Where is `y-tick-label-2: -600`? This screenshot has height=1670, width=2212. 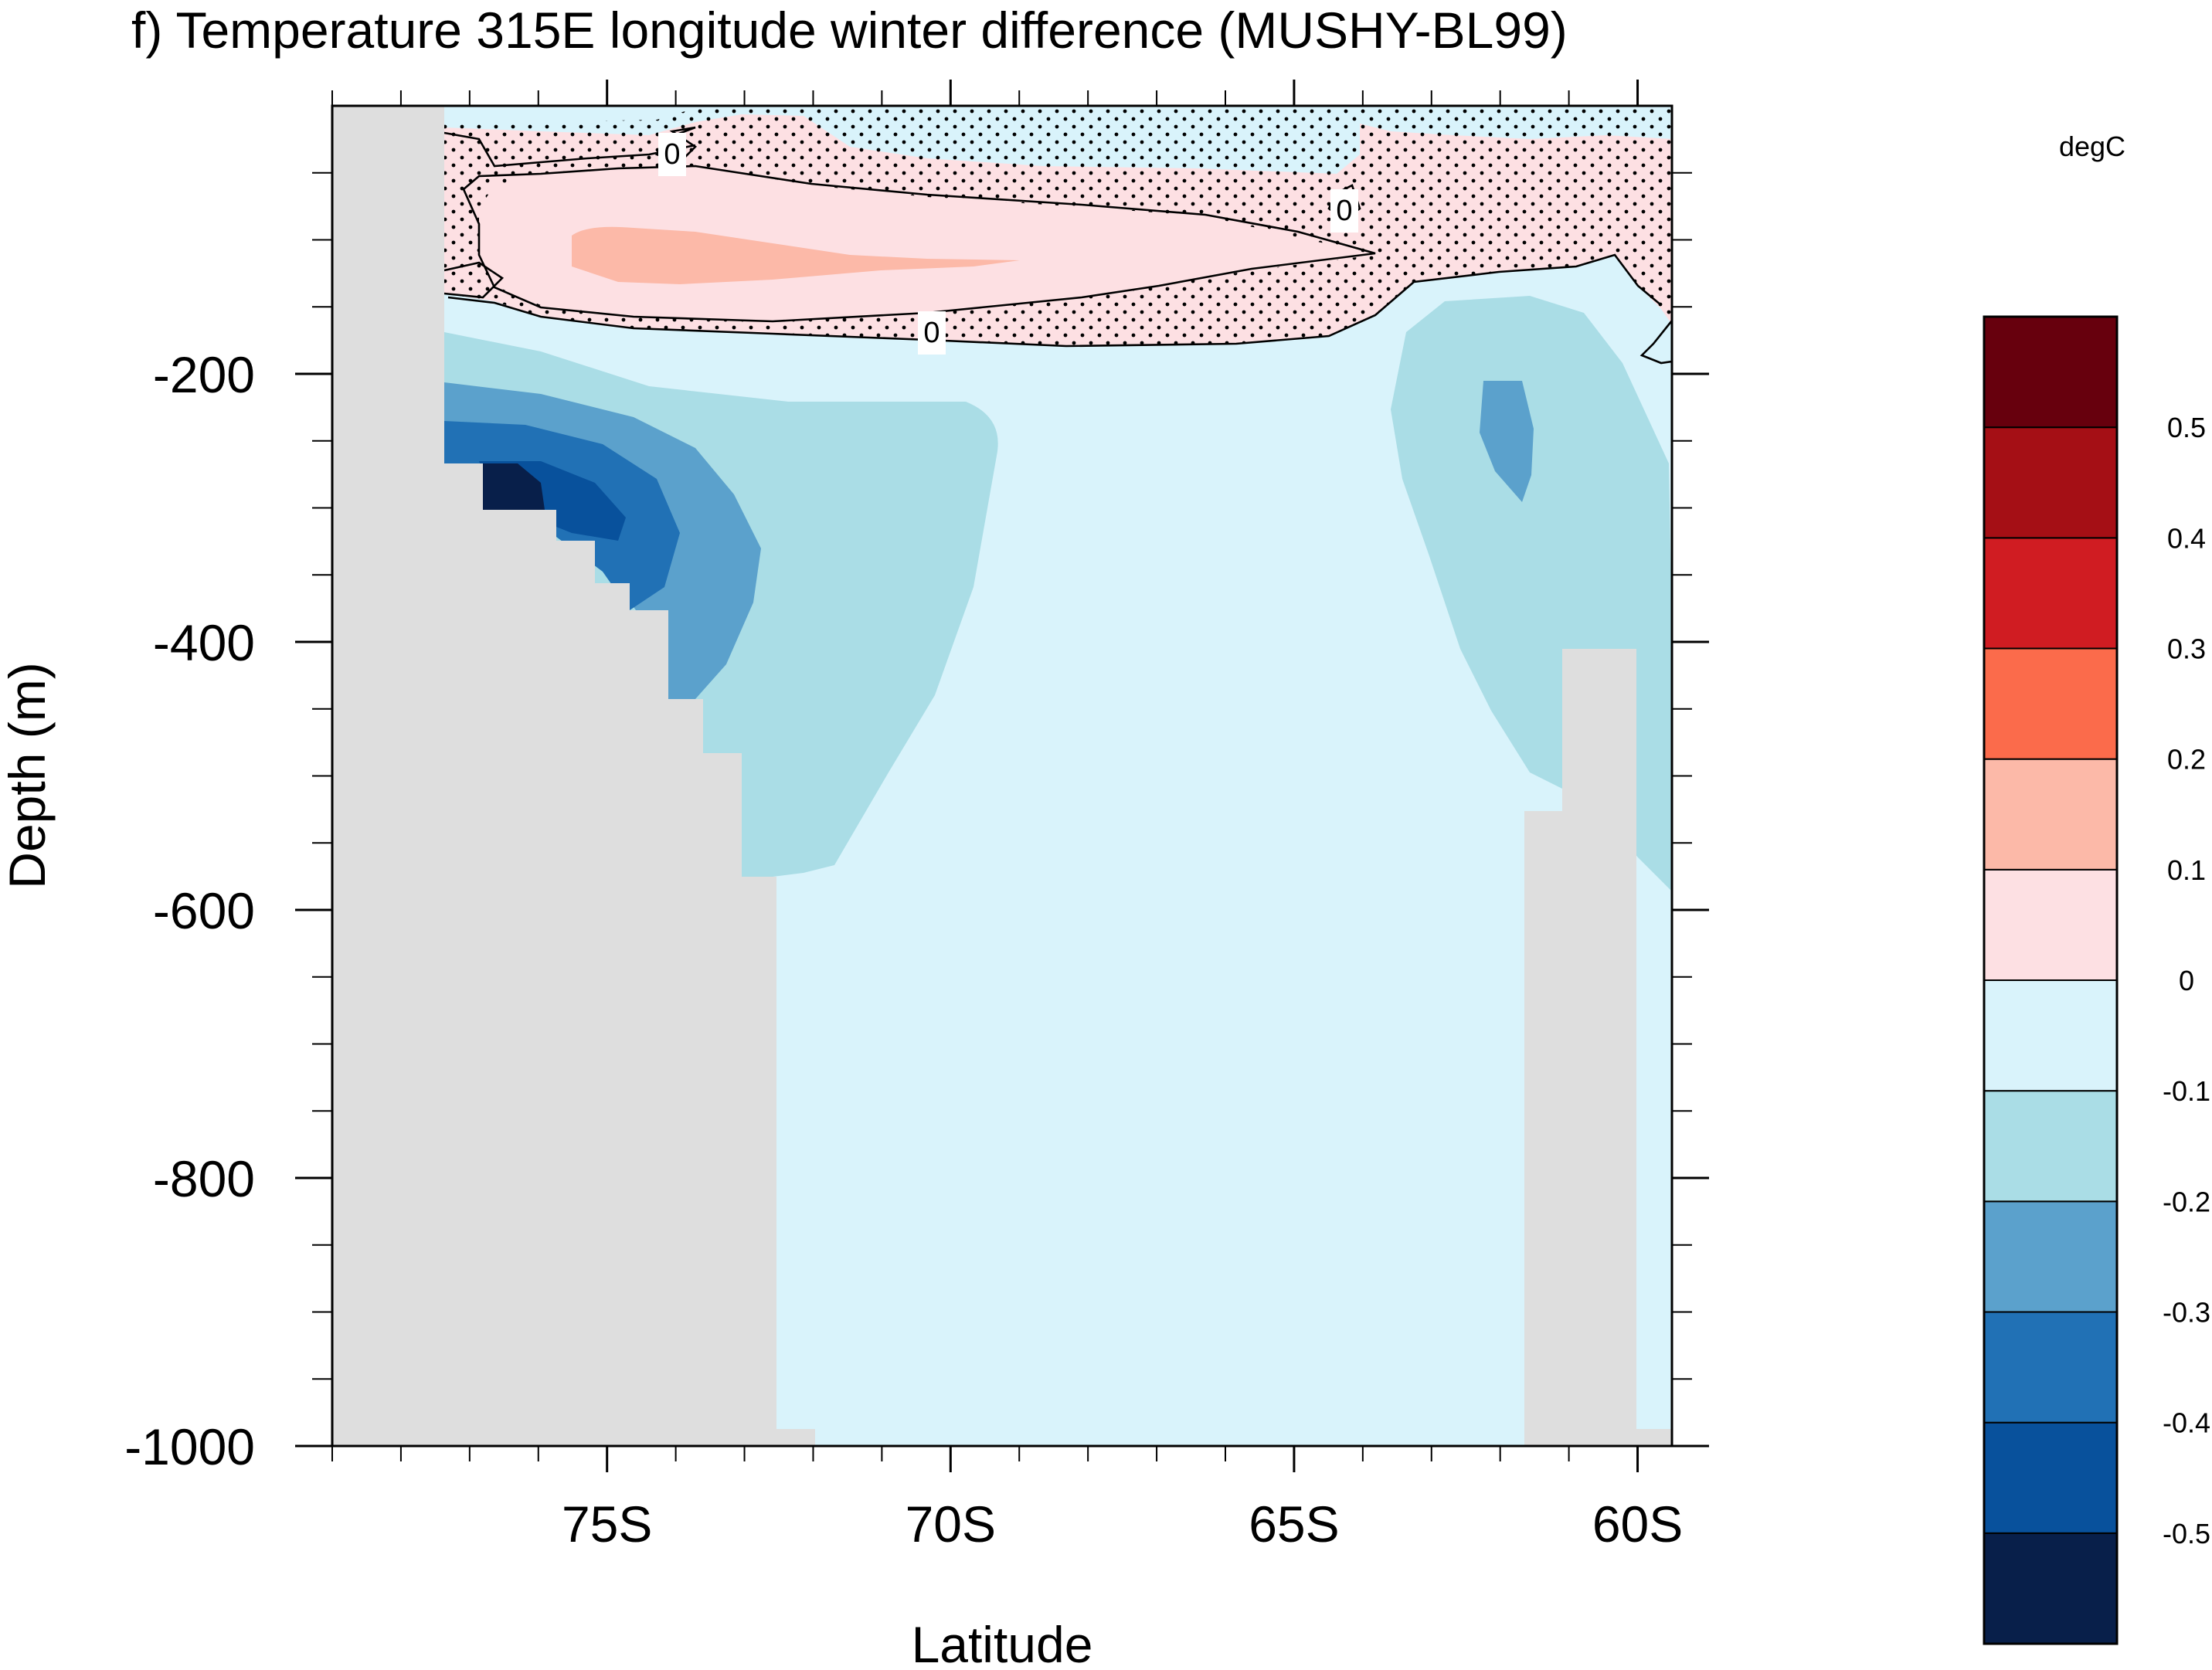 y-tick-label-2: -600 is located at coordinates (204, 910).